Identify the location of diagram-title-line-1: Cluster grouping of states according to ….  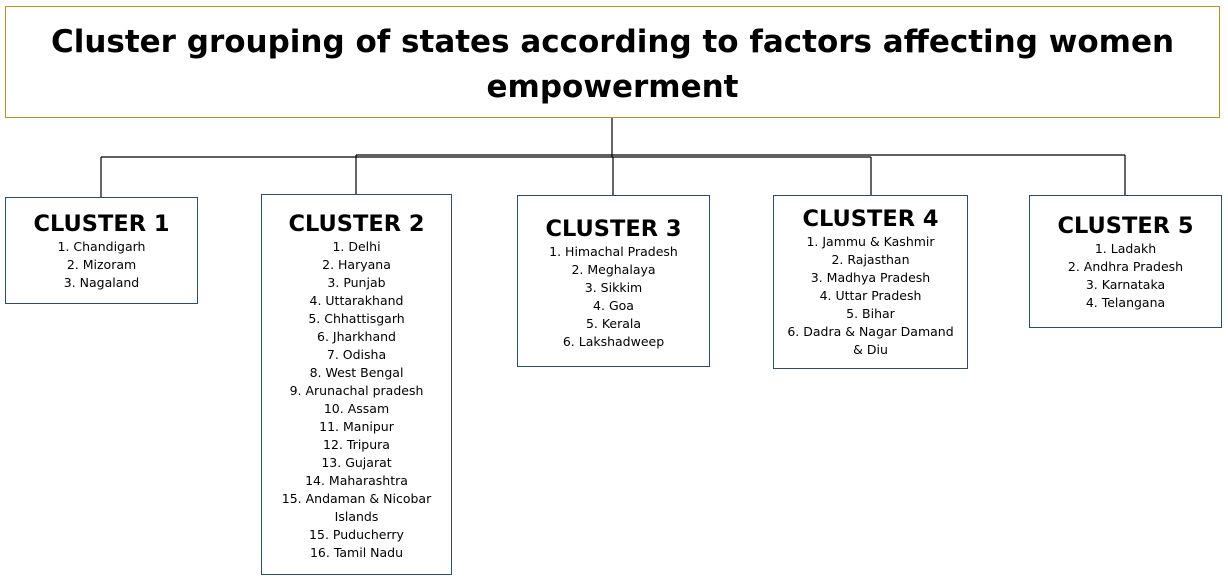
(612, 42).